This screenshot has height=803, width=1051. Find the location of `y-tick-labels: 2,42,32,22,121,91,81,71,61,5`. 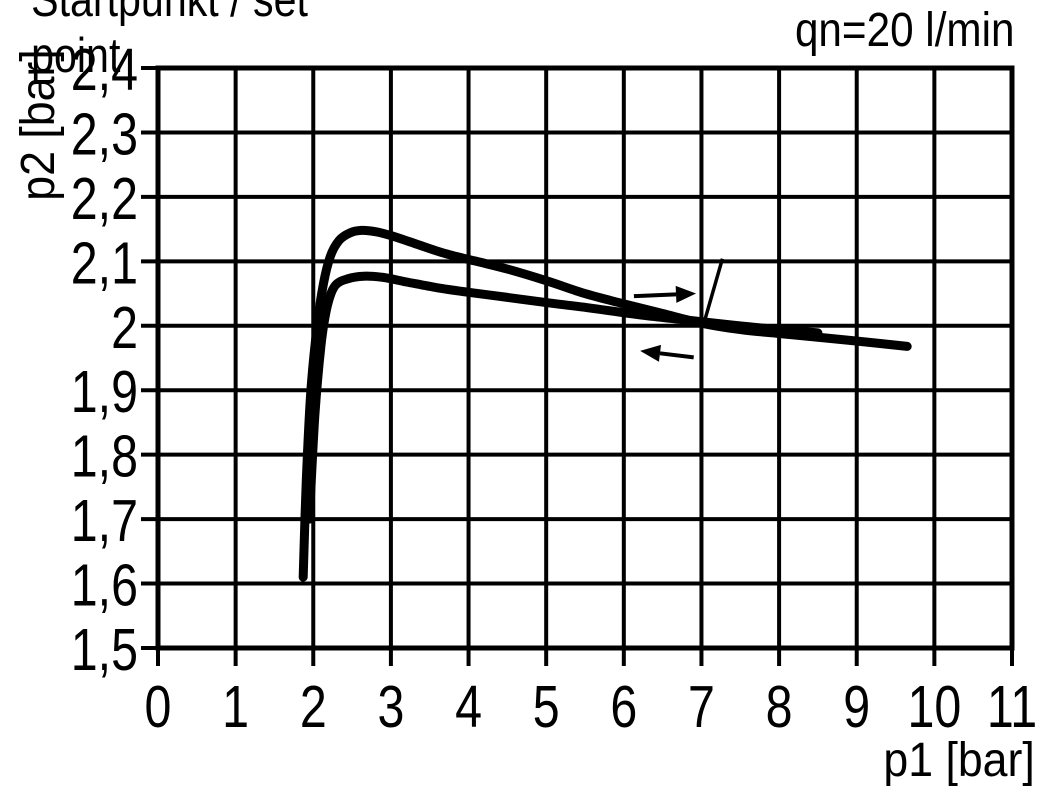

y-tick-labels: 2,42,32,22,121,91,81,71,61,5 is located at coordinates (104, 361).